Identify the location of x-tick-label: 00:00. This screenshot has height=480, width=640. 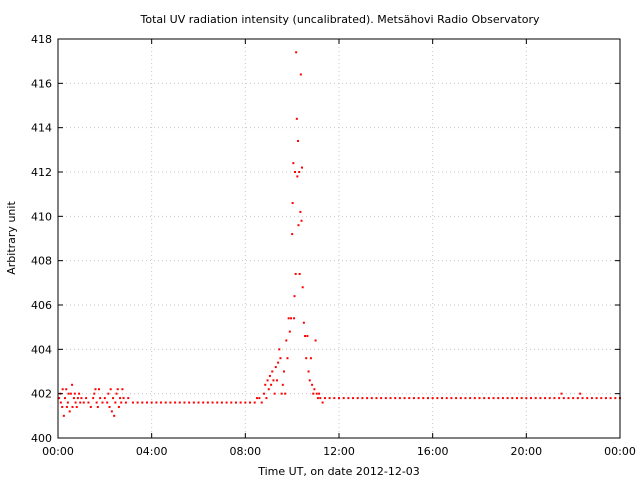
(58, 451).